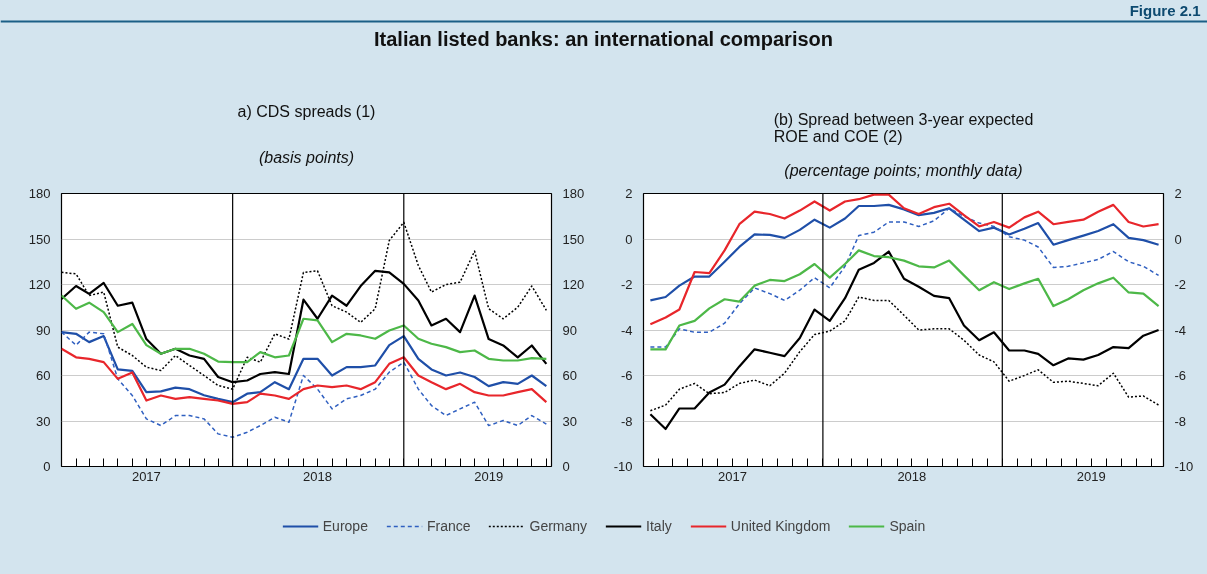 The width and height of the screenshot is (1207, 574). I want to click on y-tick-label: -4, so click(626, 330).